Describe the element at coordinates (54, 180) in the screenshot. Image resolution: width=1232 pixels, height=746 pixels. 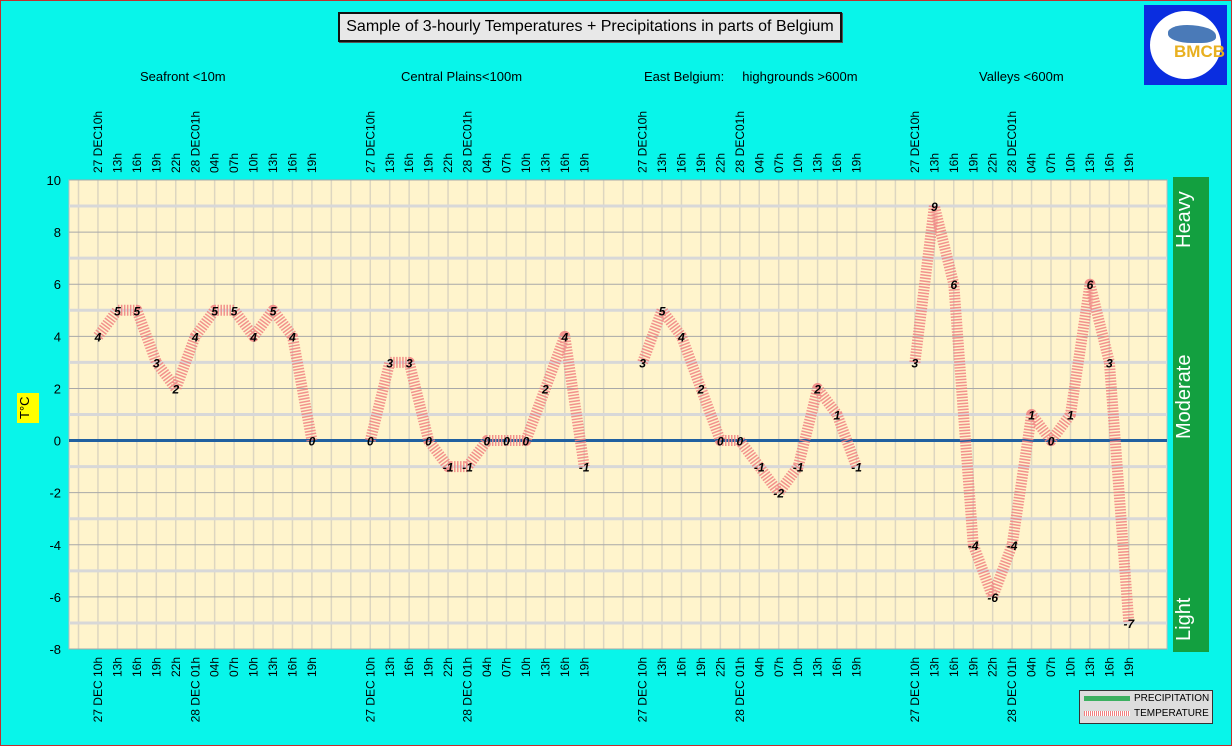
I see `y-tick-label: 10` at that location.